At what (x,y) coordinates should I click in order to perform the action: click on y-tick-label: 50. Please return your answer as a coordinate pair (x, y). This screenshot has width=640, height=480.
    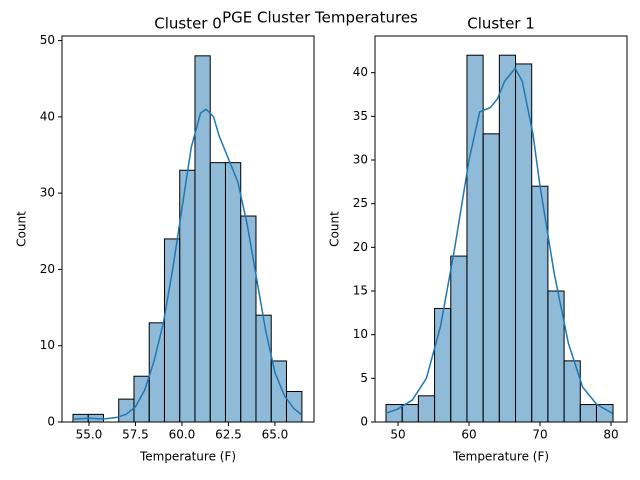
    Looking at the image, I should click on (47, 40).